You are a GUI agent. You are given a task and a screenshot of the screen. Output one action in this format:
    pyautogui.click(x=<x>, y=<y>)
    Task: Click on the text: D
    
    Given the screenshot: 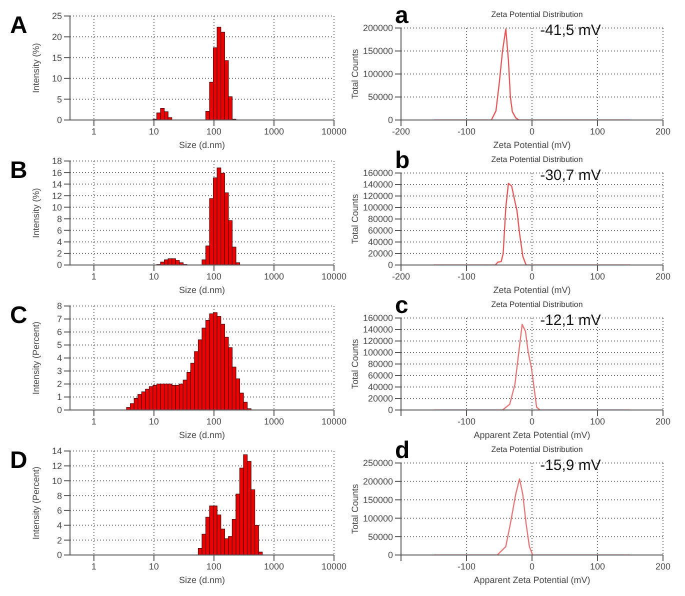 What is the action you would take?
    pyautogui.click(x=19, y=461)
    